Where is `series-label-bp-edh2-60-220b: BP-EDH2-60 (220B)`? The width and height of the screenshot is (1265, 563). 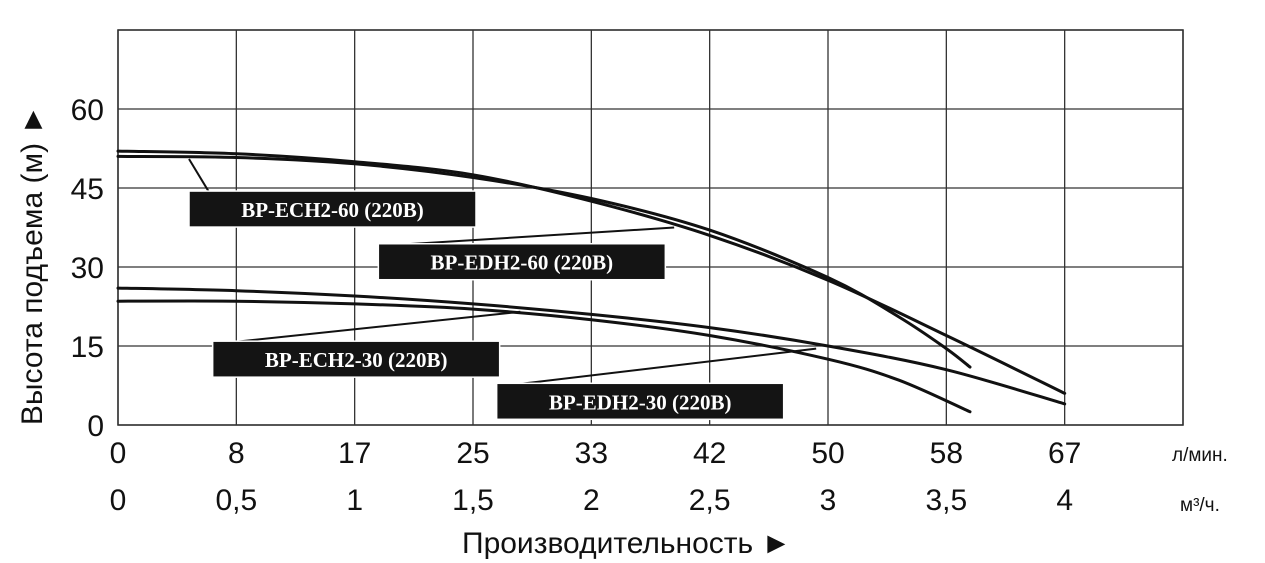 series-label-bp-edh2-60-220b: BP-EDH2-60 (220B) is located at coordinates (526, 253).